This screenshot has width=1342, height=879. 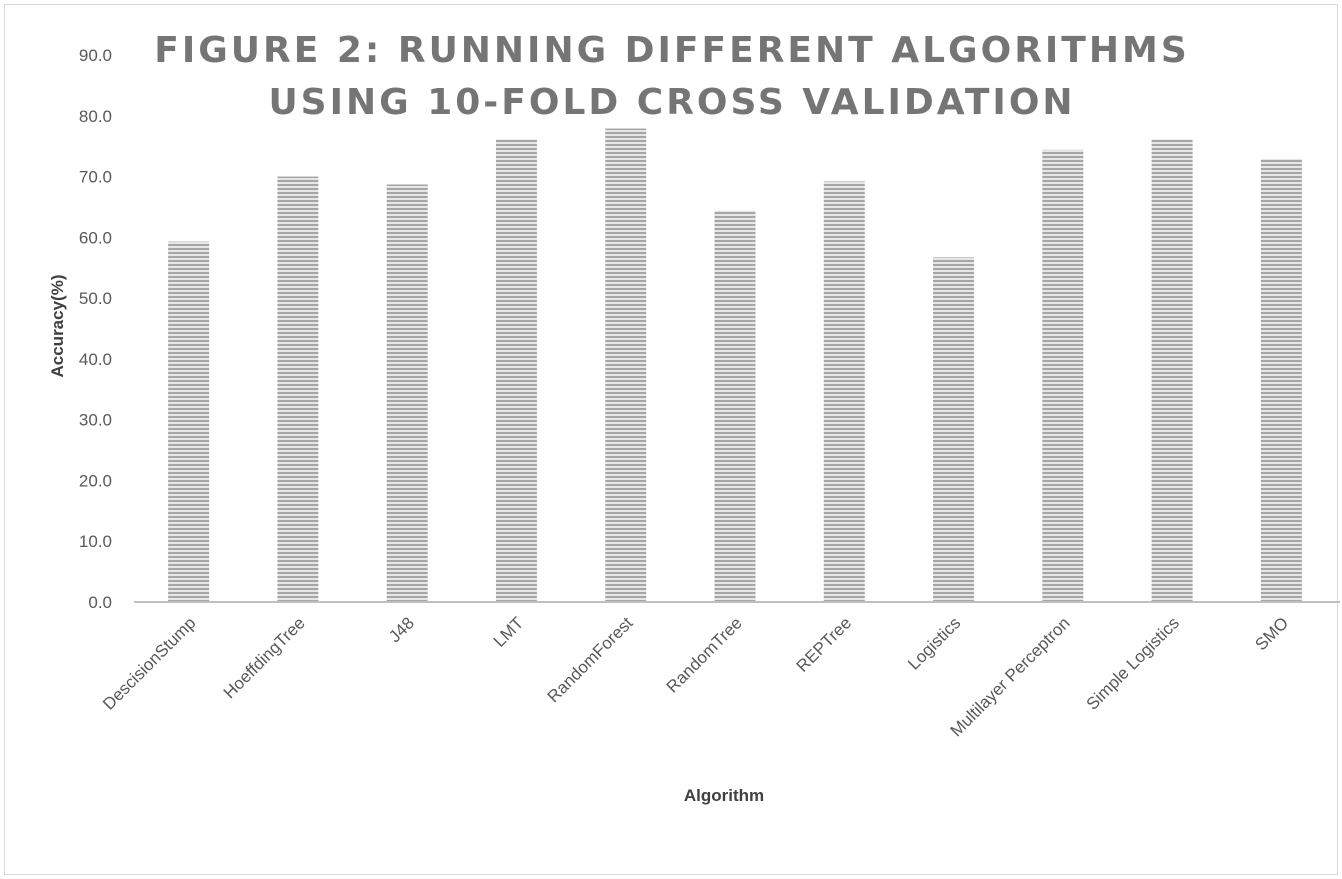 What do you see at coordinates (95, 55) in the screenshot?
I see `y-tick-label: 90.0` at bounding box center [95, 55].